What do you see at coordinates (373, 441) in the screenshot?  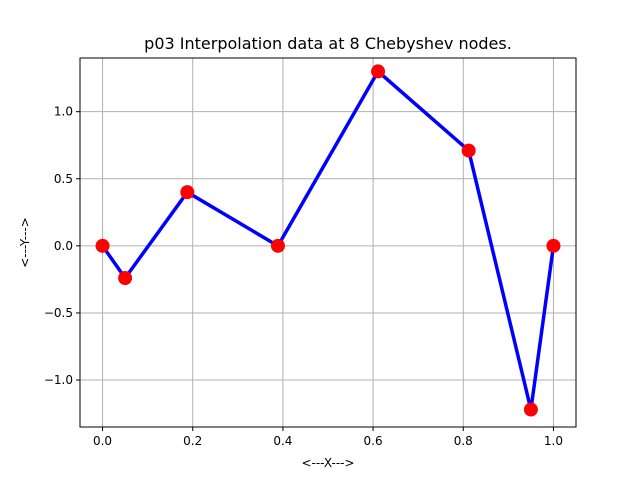 I see `x-tick-label: 0.6` at bounding box center [373, 441].